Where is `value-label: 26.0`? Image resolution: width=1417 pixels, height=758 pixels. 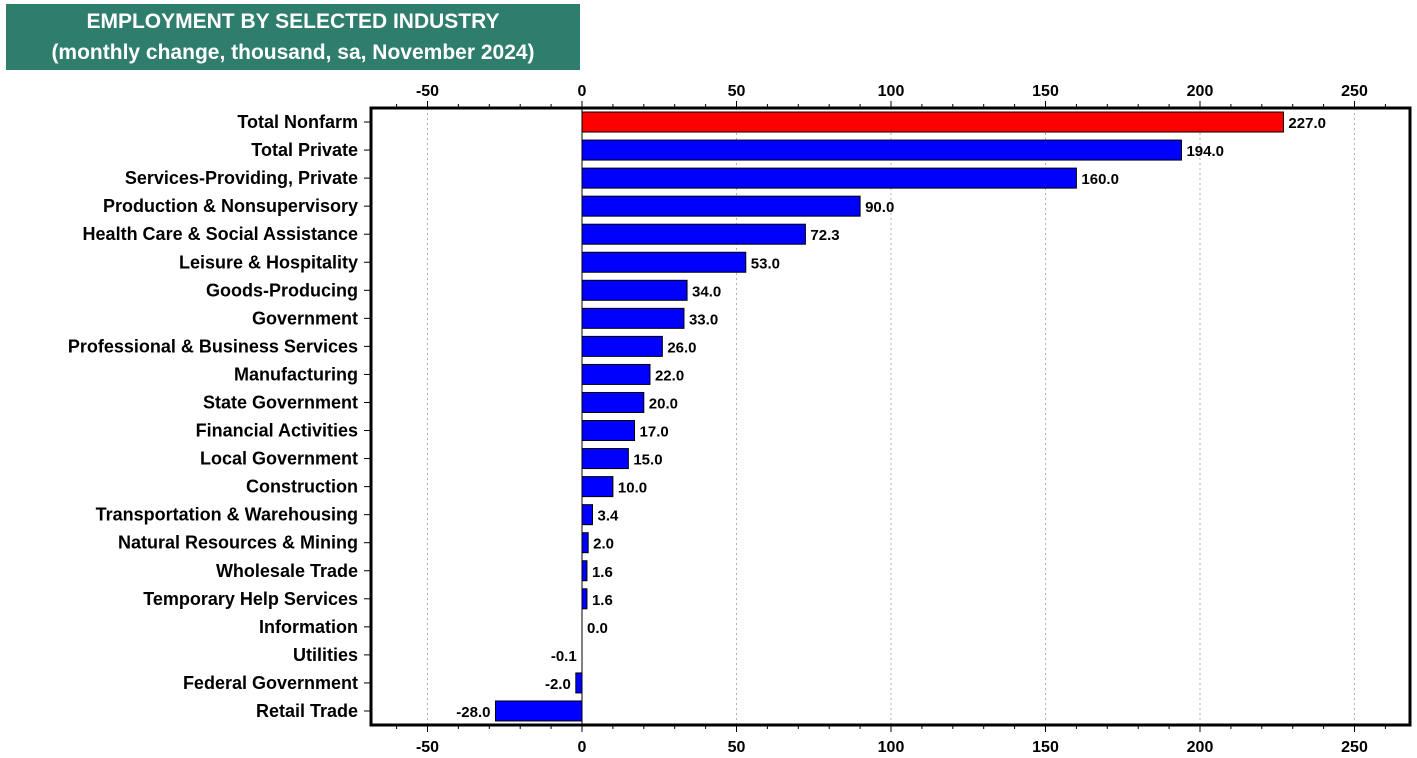 value-label: 26.0 is located at coordinates (681, 347).